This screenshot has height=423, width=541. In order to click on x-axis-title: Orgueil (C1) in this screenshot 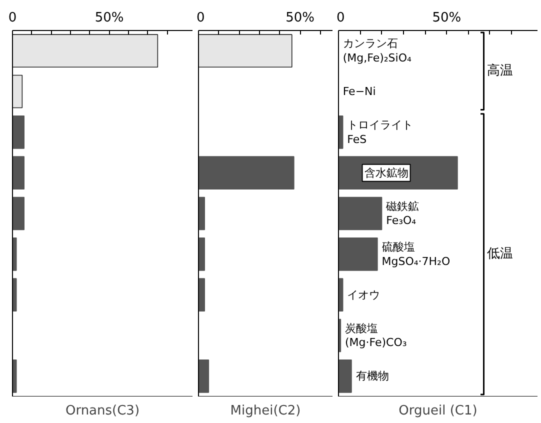, I will do `click(438, 411)`.